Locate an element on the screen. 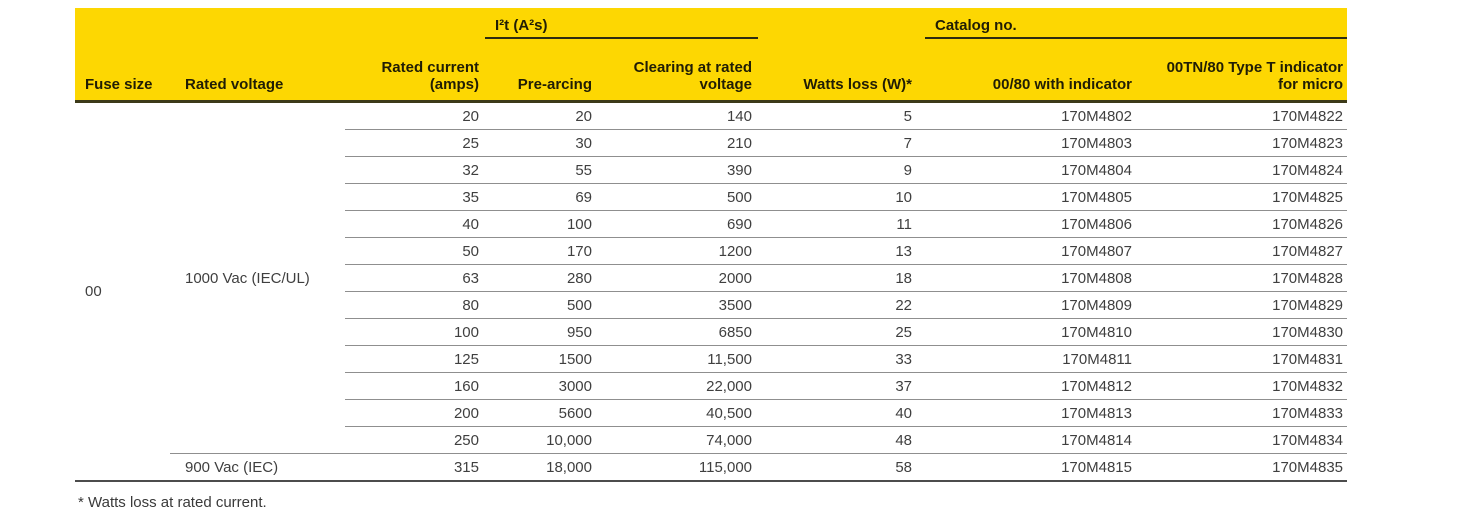 The width and height of the screenshot is (1477, 530). catalog-micro-cell: 170M4824 is located at coordinates (1247, 170).